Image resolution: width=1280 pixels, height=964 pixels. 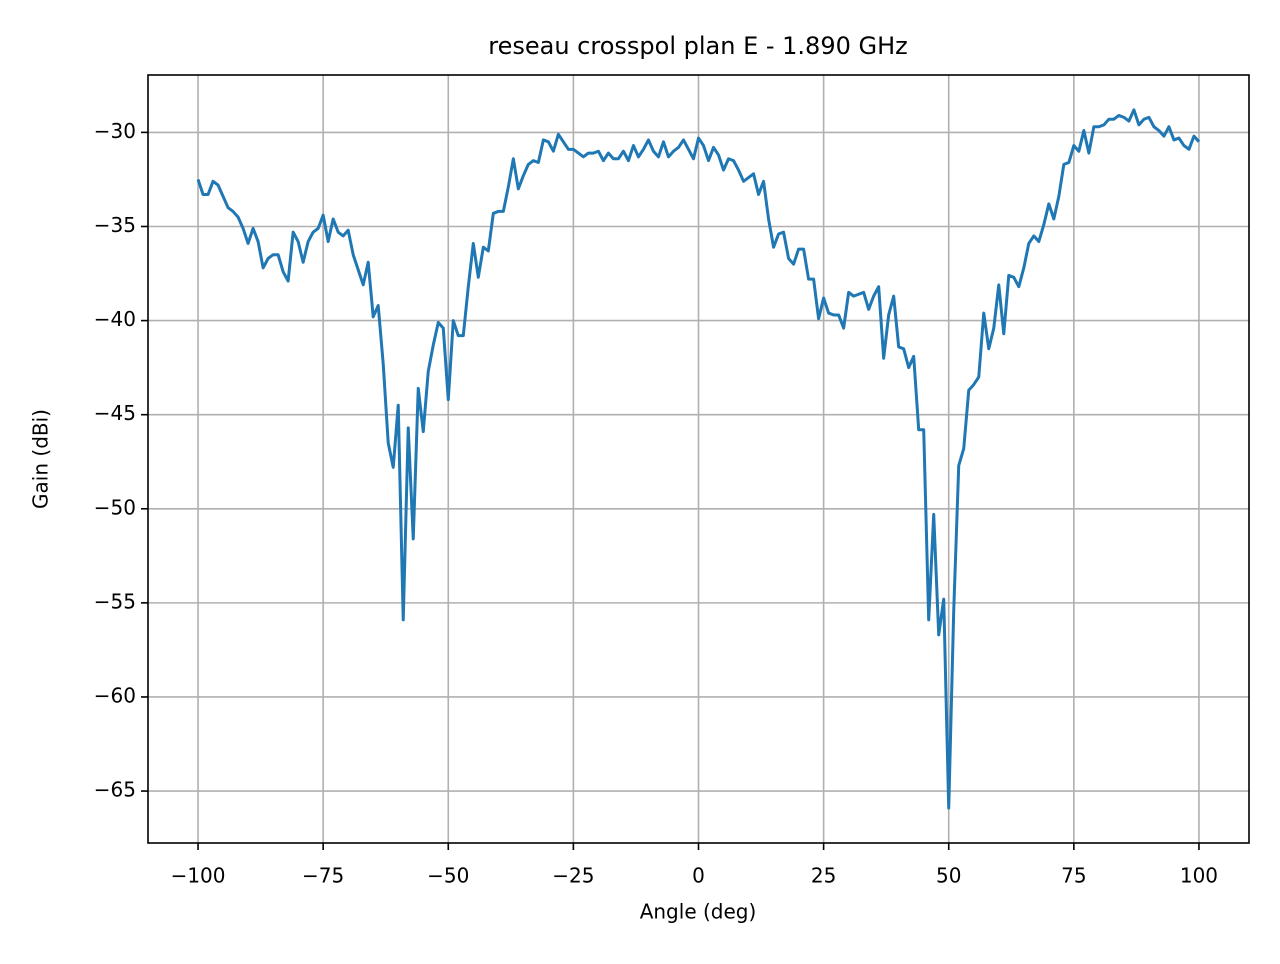 What do you see at coordinates (448, 876) in the screenshot?
I see `x-tick-label: −50` at bounding box center [448, 876].